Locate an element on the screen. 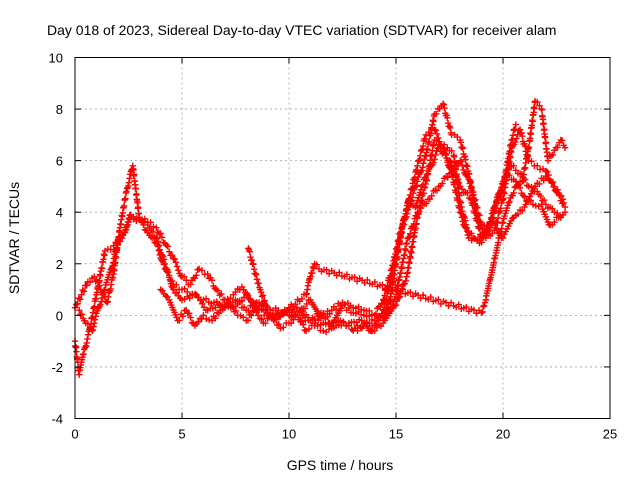 Image resolution: width=640 pixels, height=480 pixels. y-tick-label: 6 is located at coordinates (59, 161).